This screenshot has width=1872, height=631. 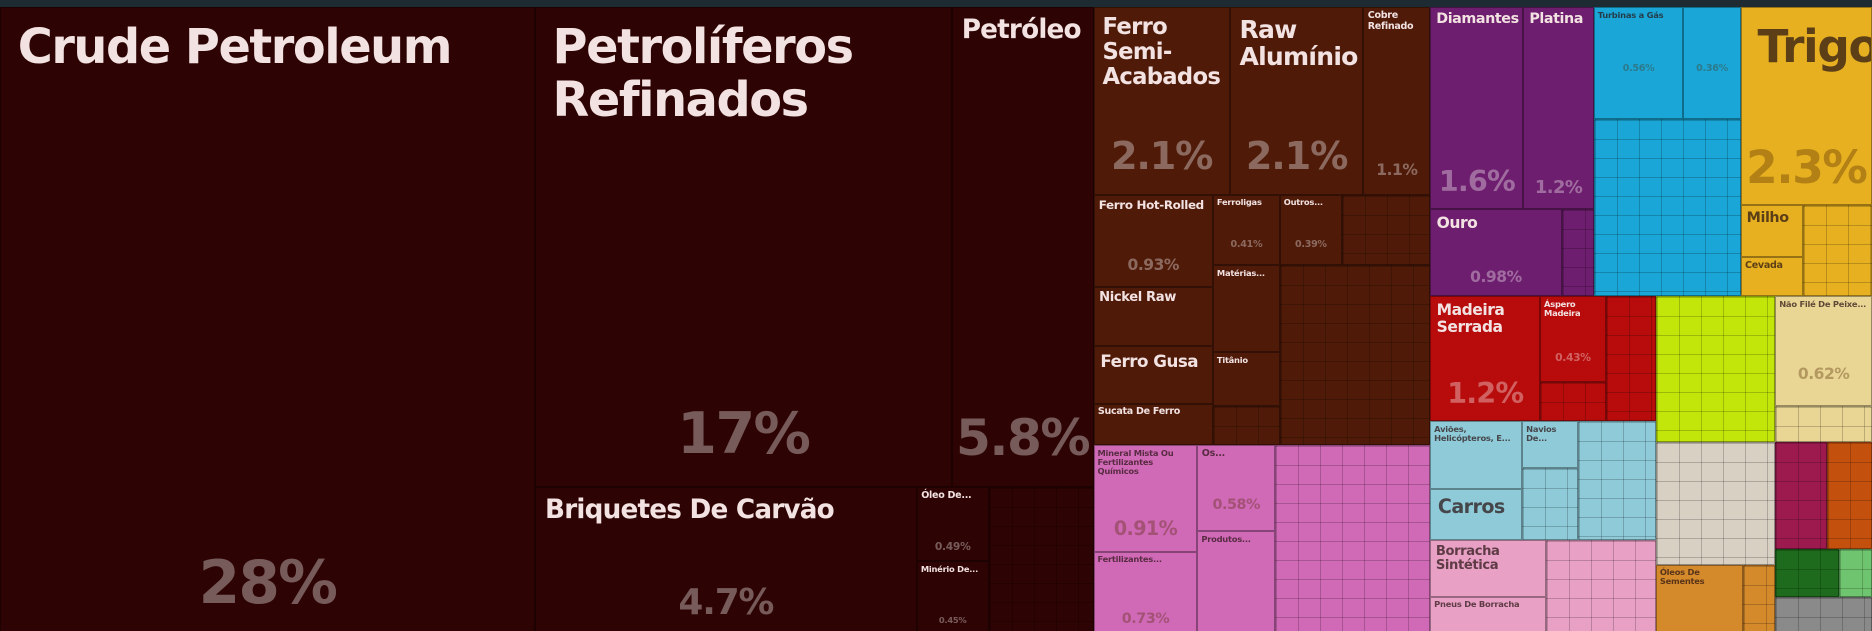 I want to click on value-label: 0.36%, so click(x=1712, y=68).